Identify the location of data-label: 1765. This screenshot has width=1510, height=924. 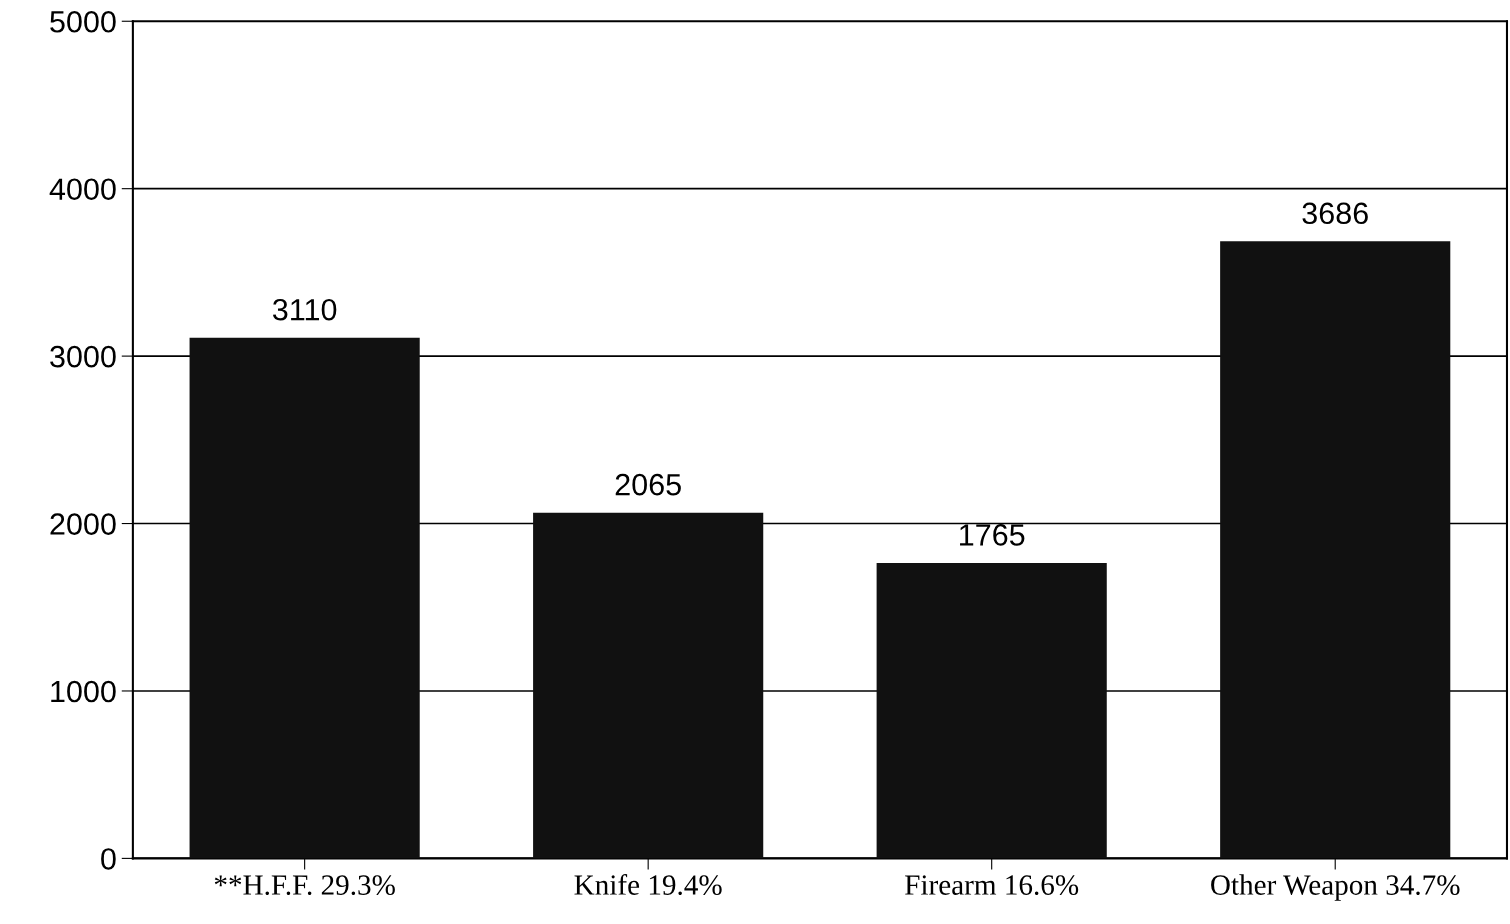
(992, 535).